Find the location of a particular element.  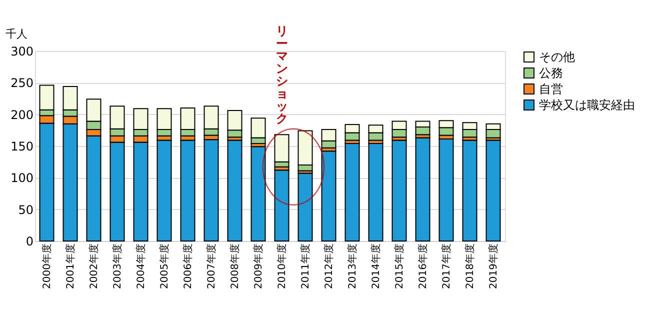

x-tick-label: 2006年度 is located at coordinates (188, 266).